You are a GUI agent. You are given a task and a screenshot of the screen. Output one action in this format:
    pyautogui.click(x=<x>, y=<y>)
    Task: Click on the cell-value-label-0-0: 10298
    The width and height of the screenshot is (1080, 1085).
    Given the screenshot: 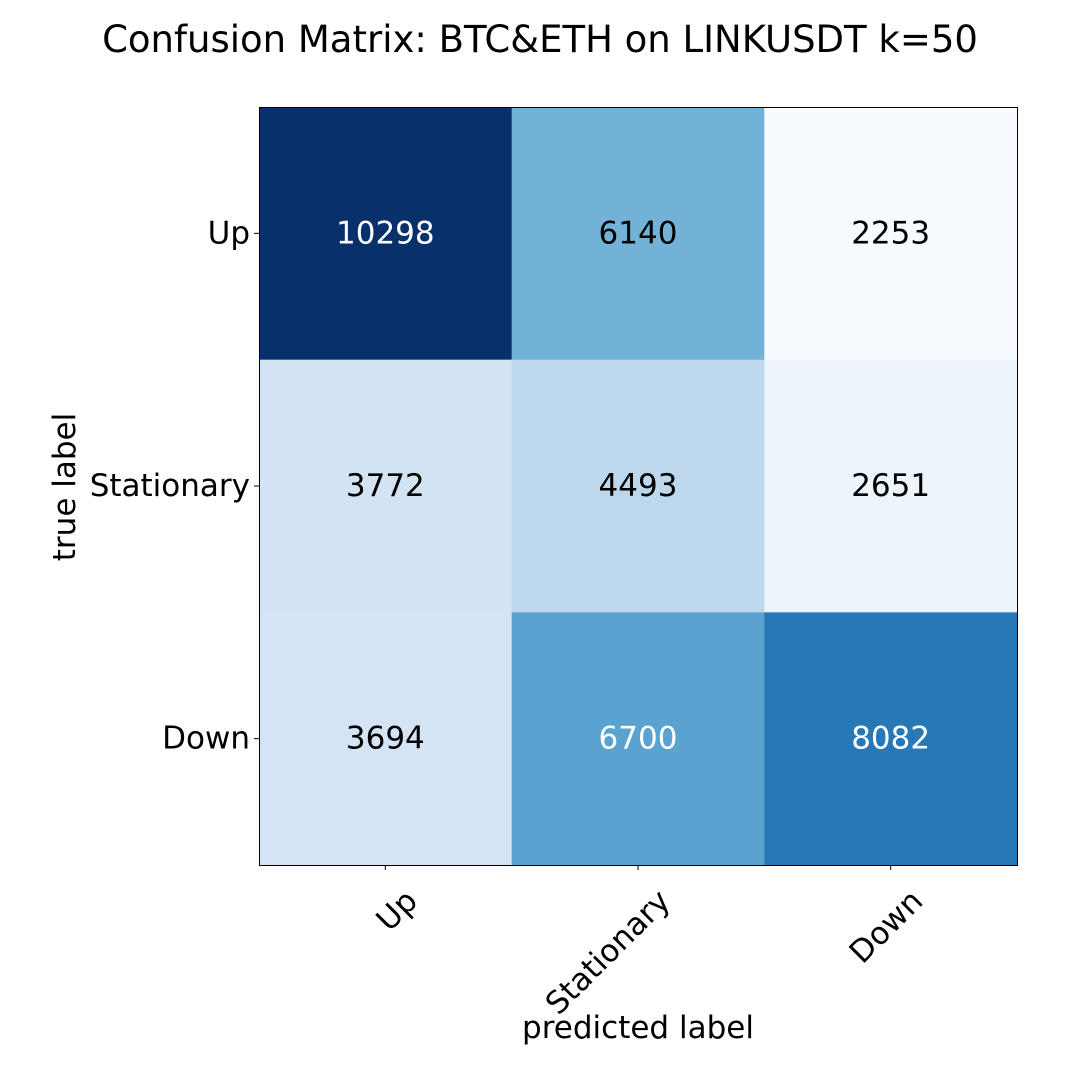 What is the action you would take?
    pyautogui.click(x=385, y=233)
    